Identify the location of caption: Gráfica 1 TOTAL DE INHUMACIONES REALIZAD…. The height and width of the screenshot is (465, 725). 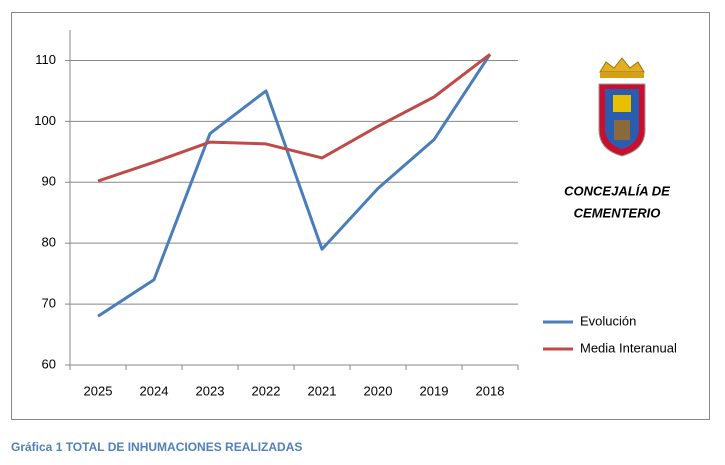
(156, 447).